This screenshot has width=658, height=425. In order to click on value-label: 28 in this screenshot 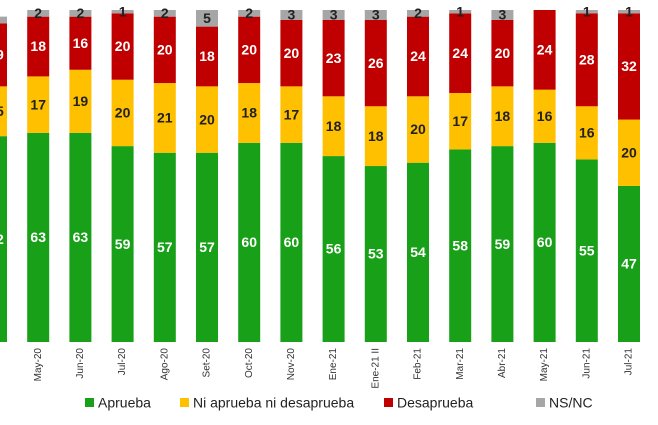, I will do `click(587, 60)`.